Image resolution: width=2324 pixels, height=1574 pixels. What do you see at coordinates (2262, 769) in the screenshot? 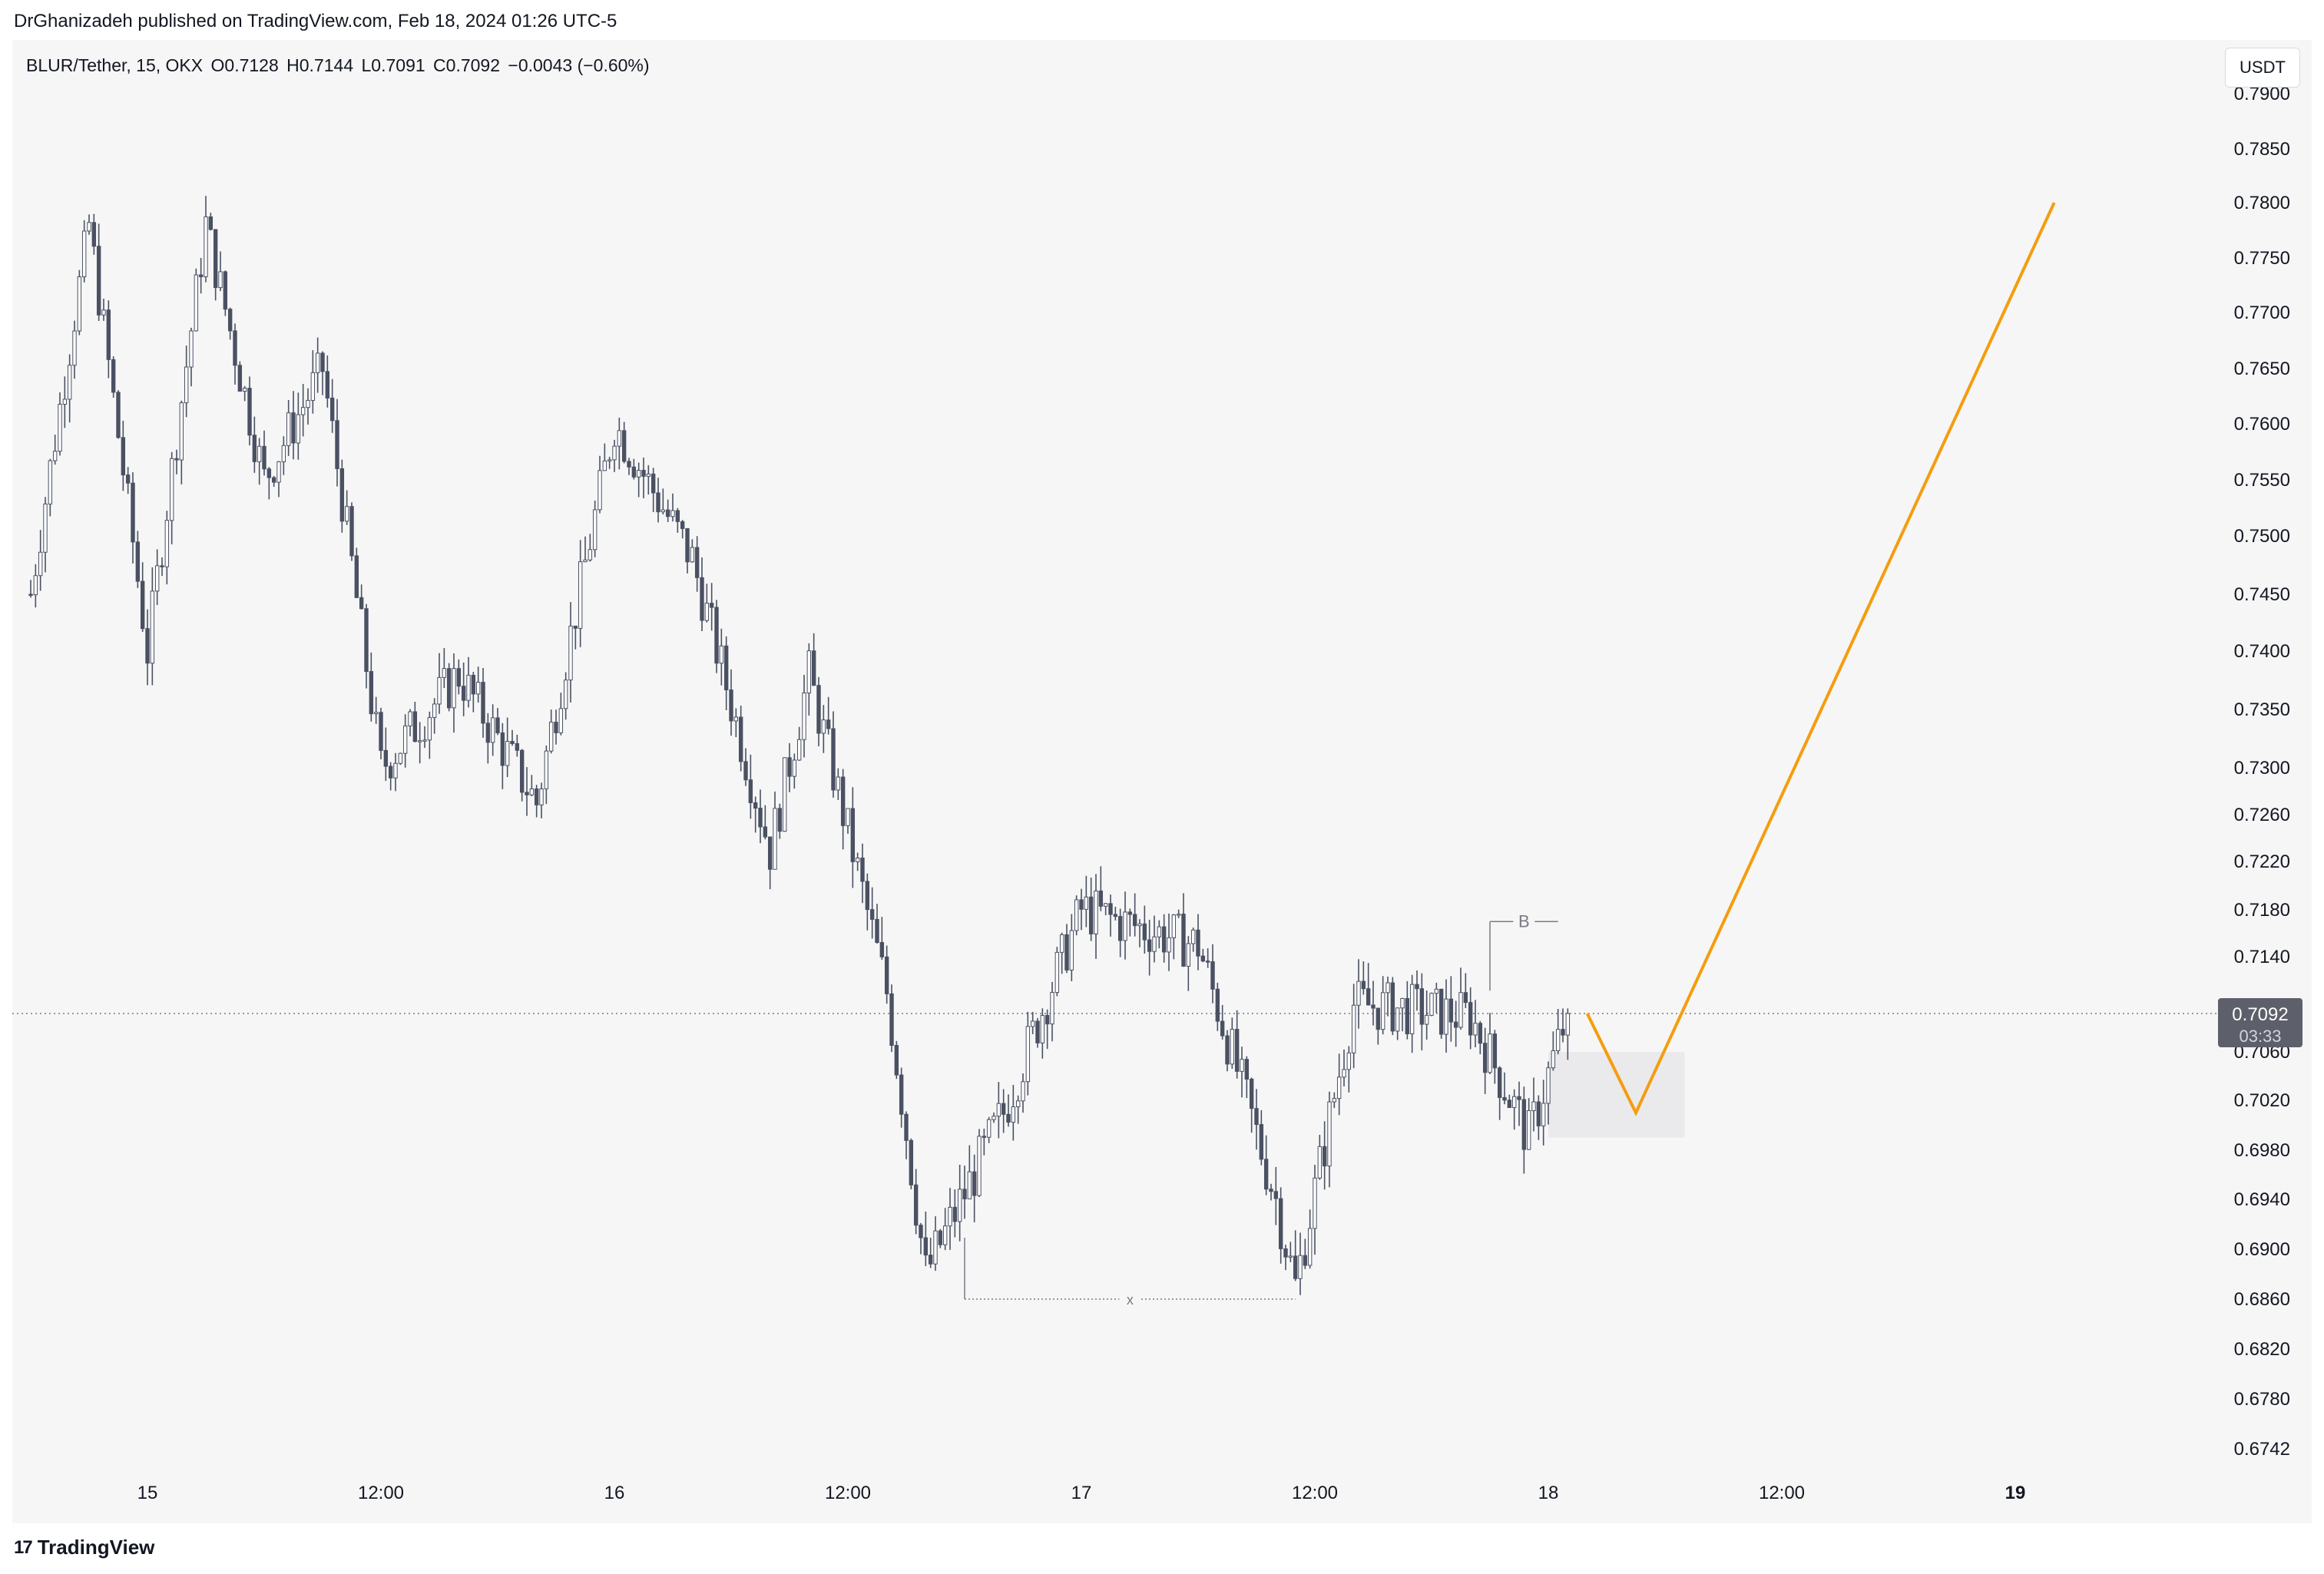
I see `y-tick-label: 0.7300` at bounding box center [2262, 769].